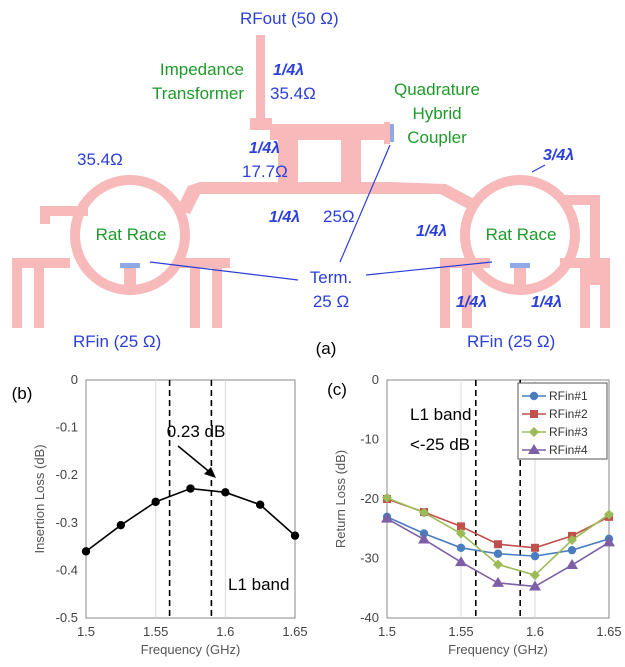 Image resolution: width=625 pixels, height=667 pixels. What do you see at coordinates (67, 569) in the screenshot?
I see `y-tick-label: -0.4` at bounding box center [67, 569].